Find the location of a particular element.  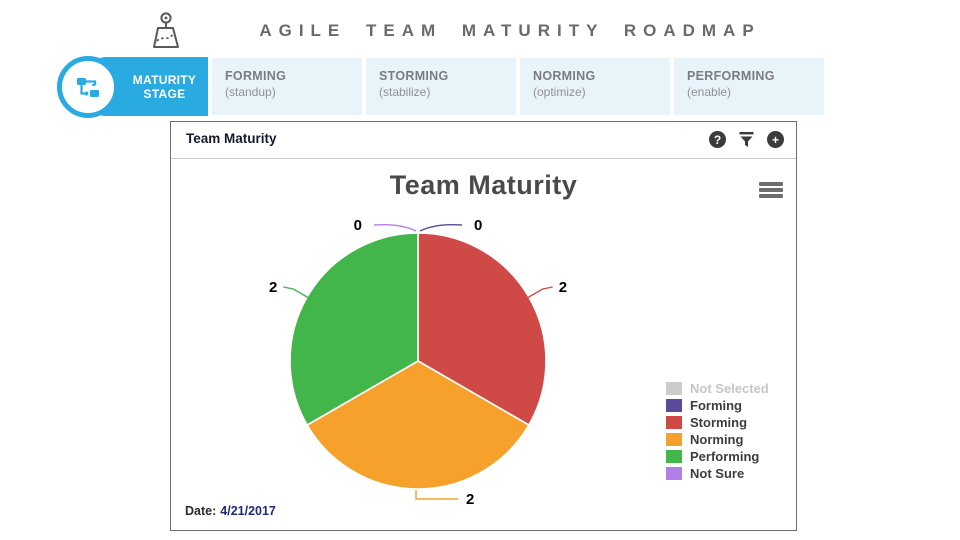

maturity-stage-pill: MATURITY STAGE is located at coordinates (151, 86).